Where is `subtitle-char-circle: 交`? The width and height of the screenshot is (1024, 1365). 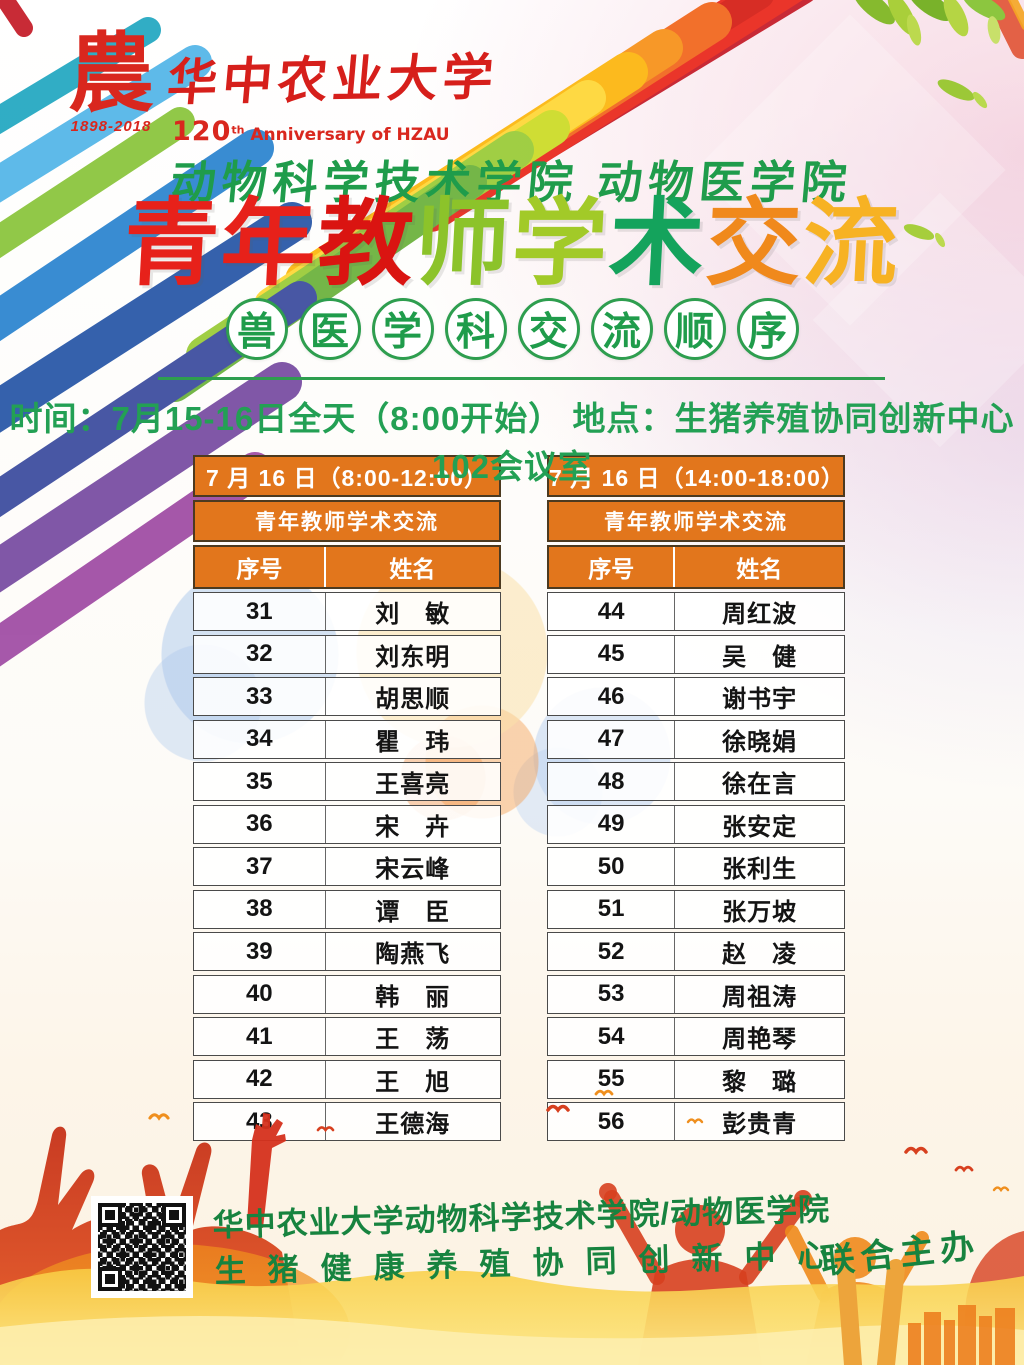
subtitle-char-circle: 交 is located at coordinates (548, 329).